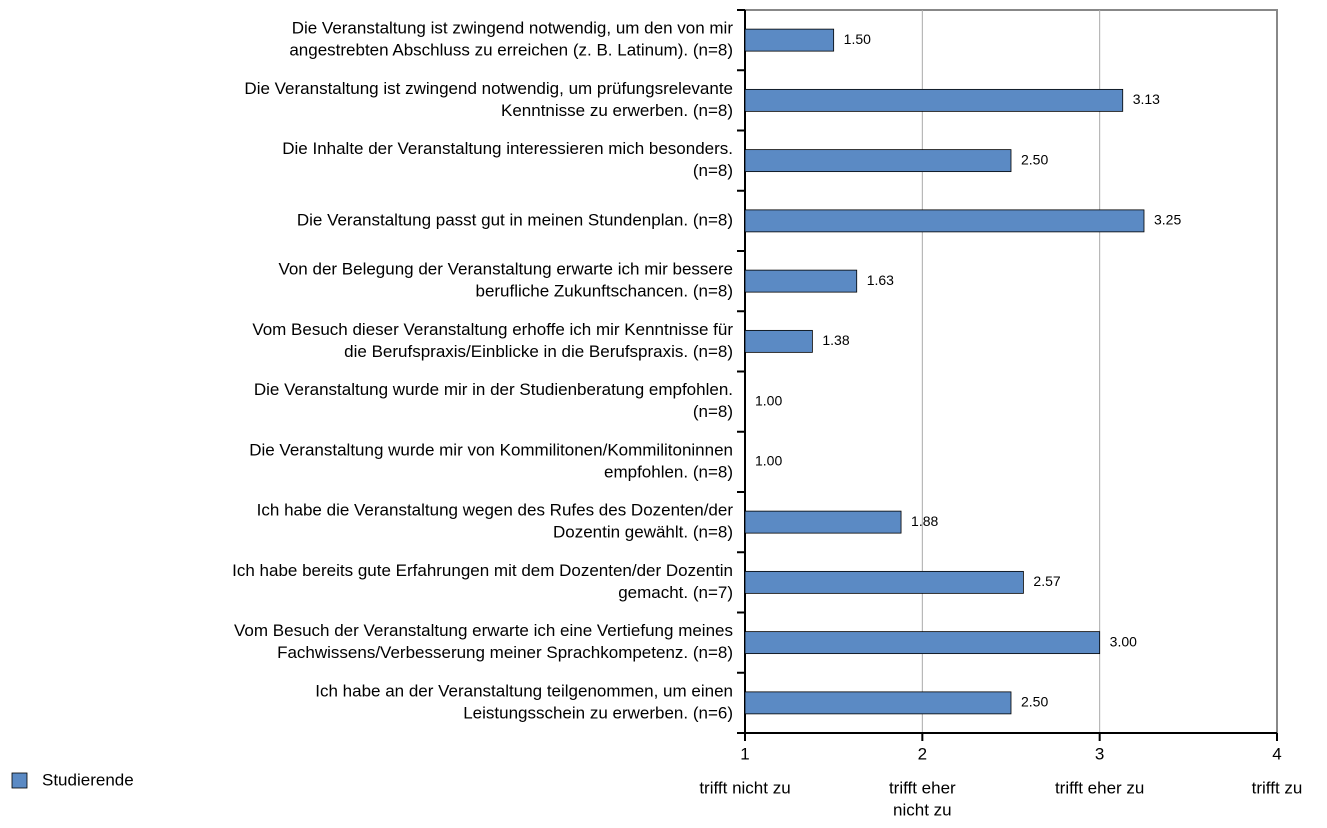  Describe the element at coordinates (598, 712) in the screenshot. I see `category-label: Leistungsschein zu erwerben. (n=6)` at that location.